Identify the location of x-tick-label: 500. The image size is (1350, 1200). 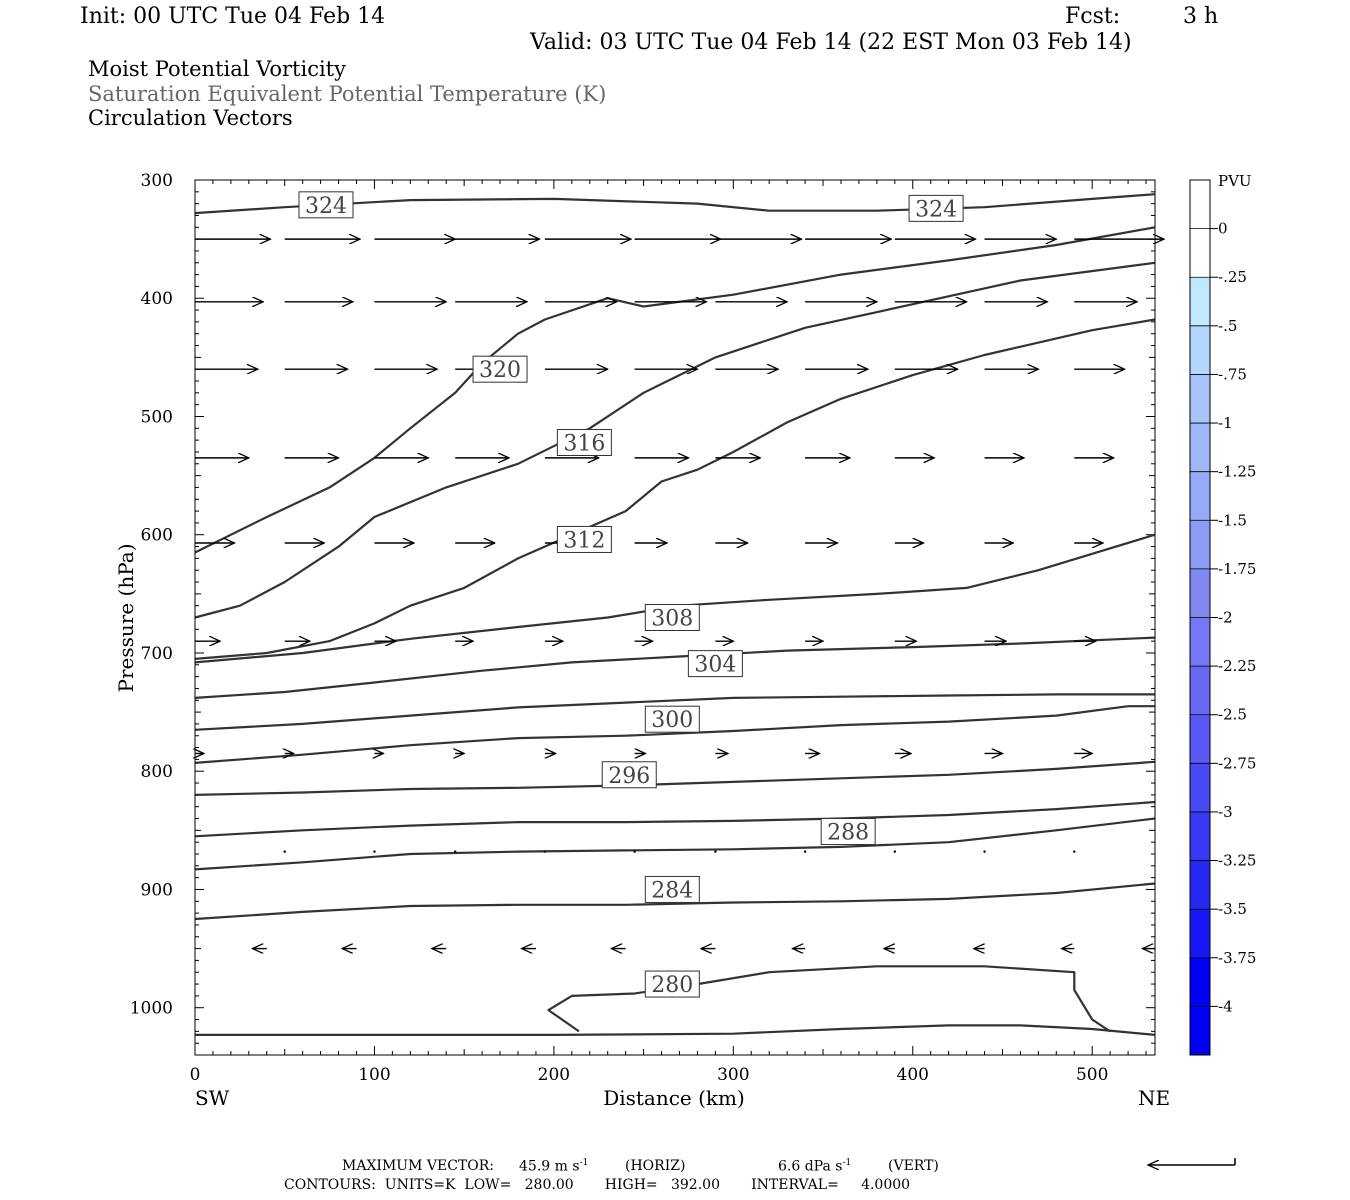
(1092, 1075).